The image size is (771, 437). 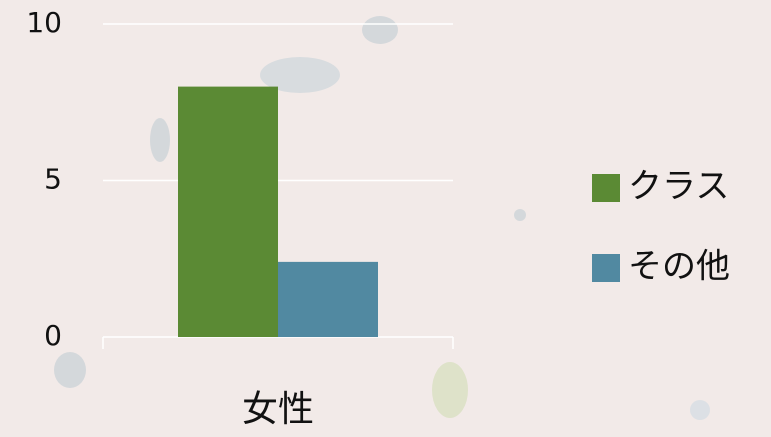 I want to click on y-tick-label: 10, so click(x=44, y=22).